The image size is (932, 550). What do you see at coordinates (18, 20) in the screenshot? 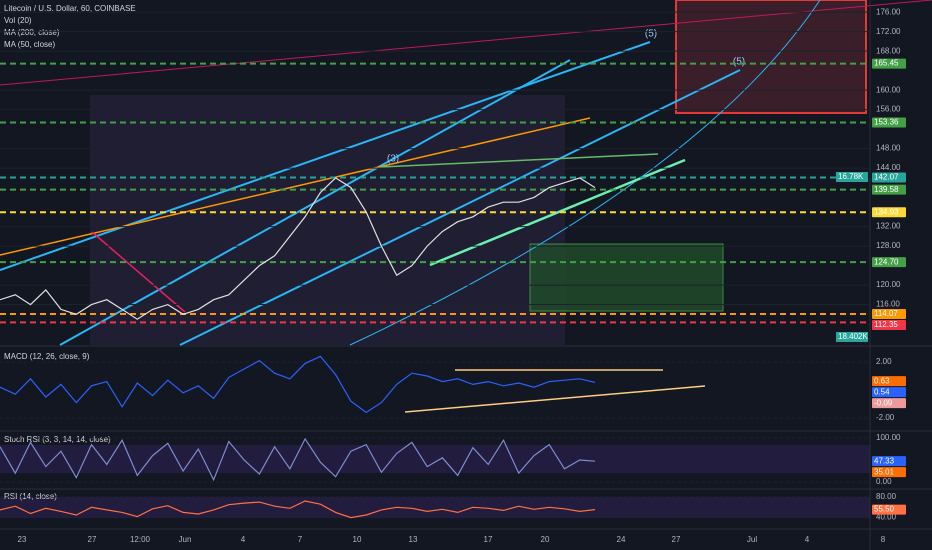
I see `indicator-label: Vol (20)` at bounding box center [18, 20].